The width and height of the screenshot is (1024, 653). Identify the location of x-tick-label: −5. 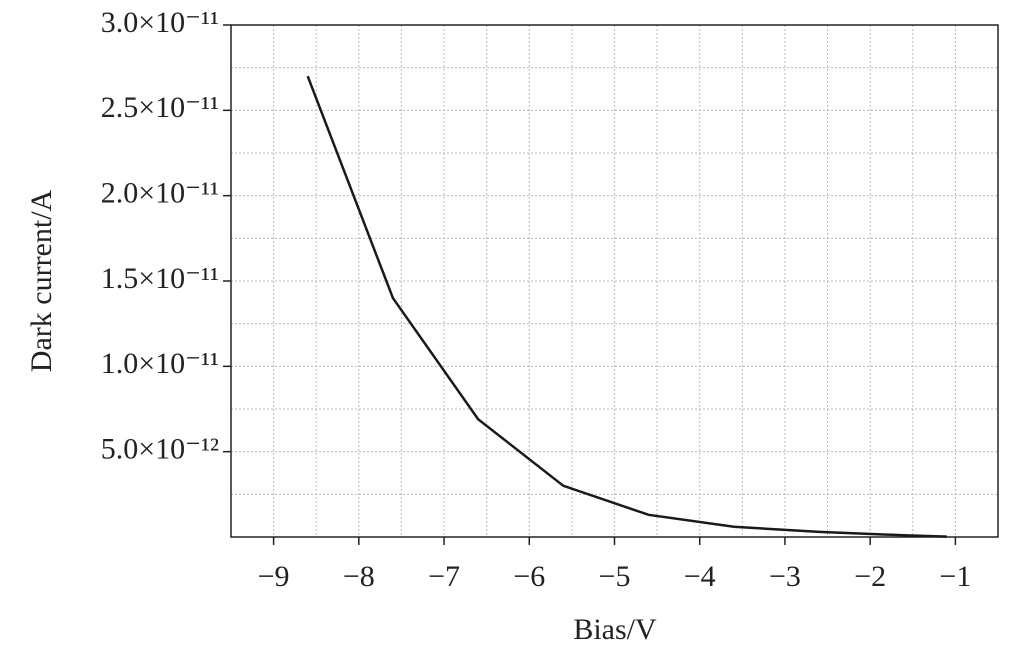
(615, 576).